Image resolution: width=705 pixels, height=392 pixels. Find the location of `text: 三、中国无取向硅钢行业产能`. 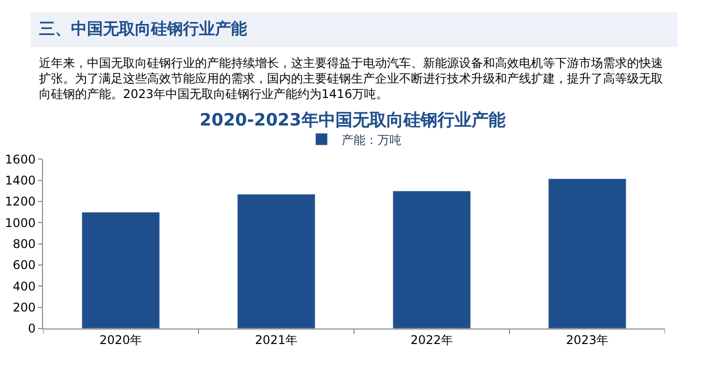

text: 三、中国无取向硅钢行业产能 is located at coordinates (143, 28).